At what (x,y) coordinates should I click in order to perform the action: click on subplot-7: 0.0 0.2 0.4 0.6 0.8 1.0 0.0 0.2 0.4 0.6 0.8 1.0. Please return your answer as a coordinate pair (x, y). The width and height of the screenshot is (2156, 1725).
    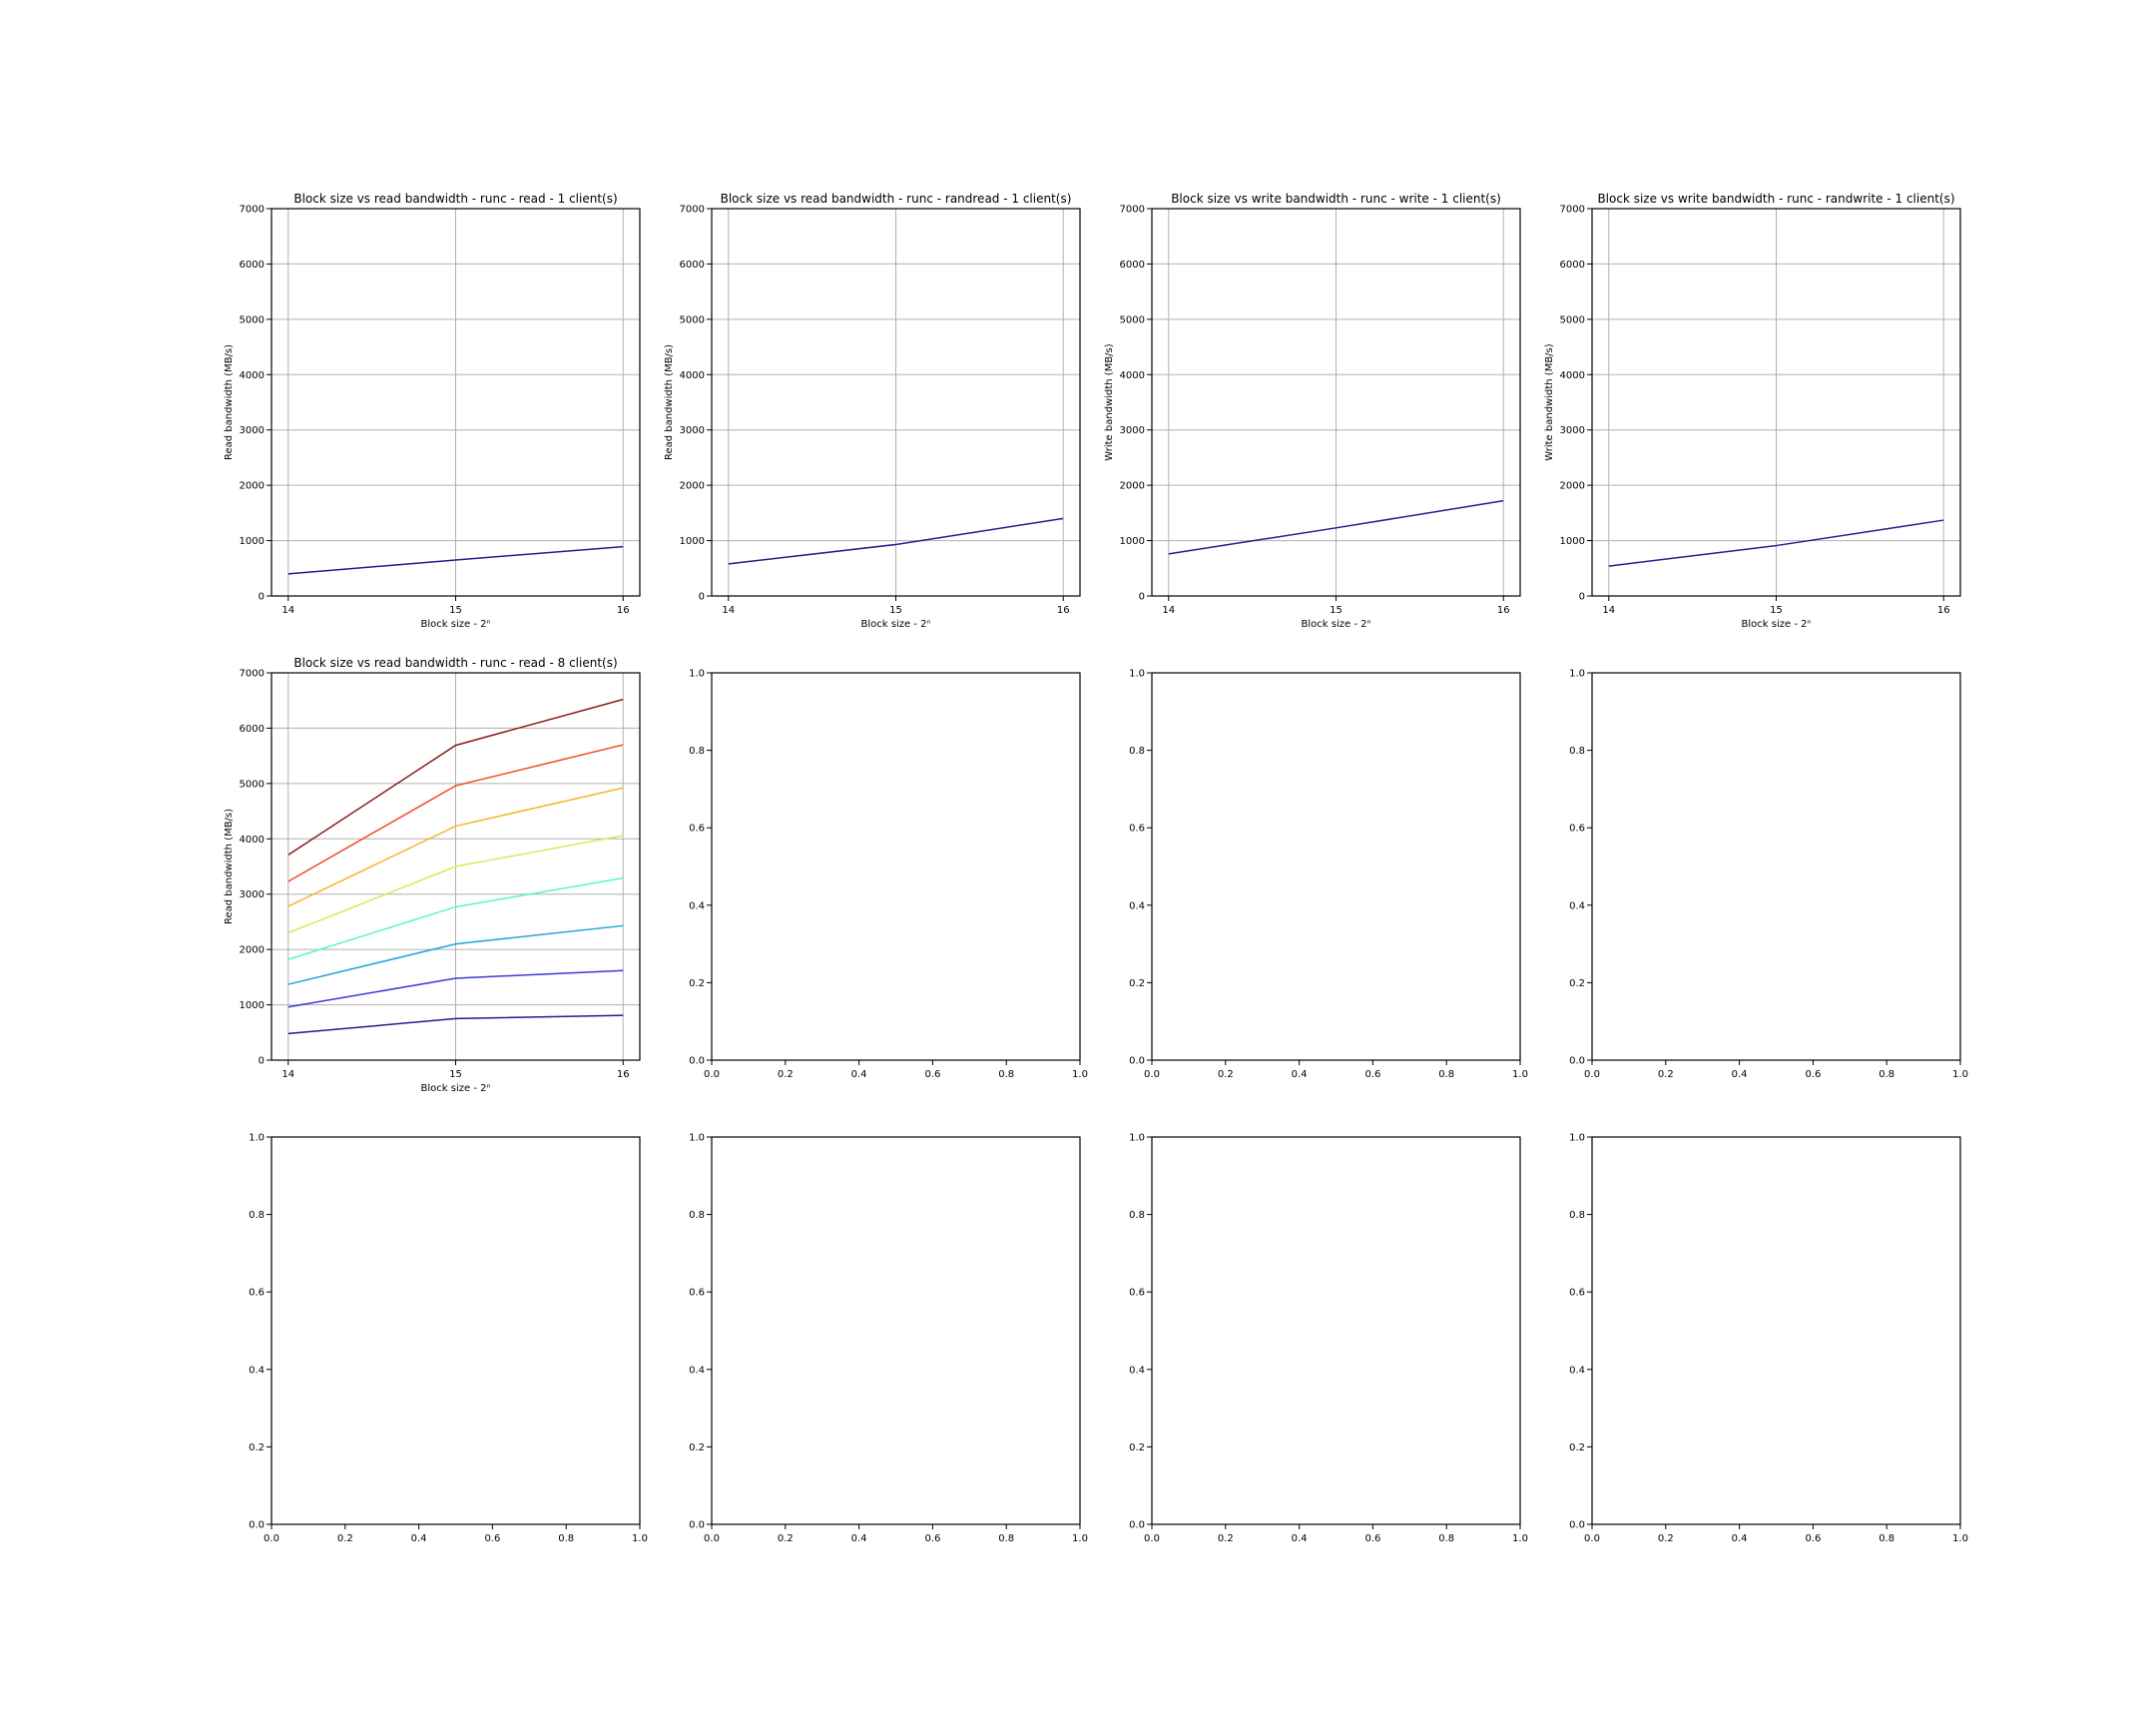
    Looking at the image, I should click on (1328, 875).